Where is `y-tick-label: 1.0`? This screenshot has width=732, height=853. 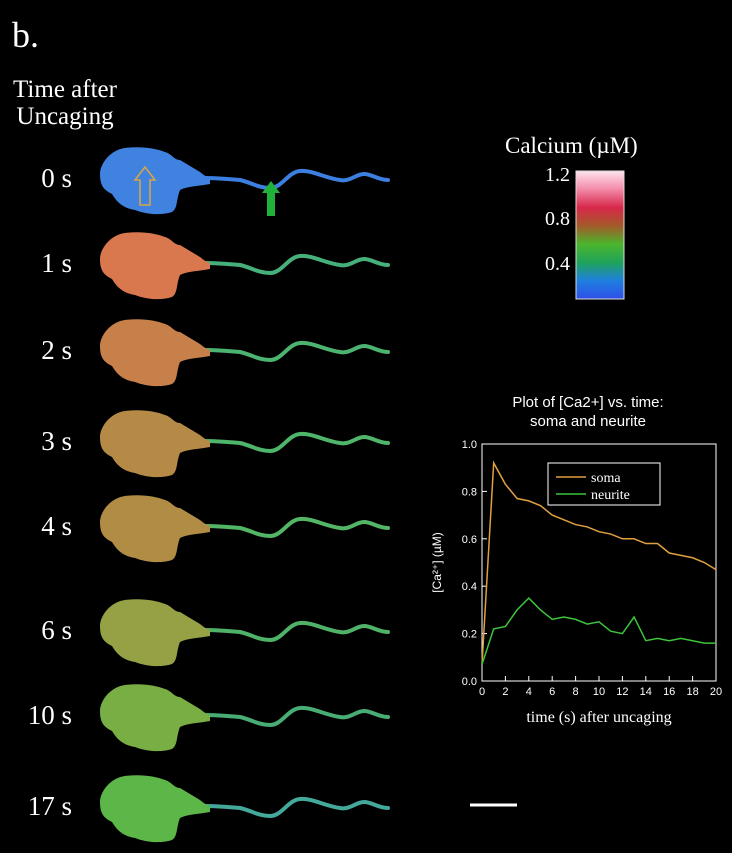
y-tick-label: 1.0 is located at coordinates (469, 445).